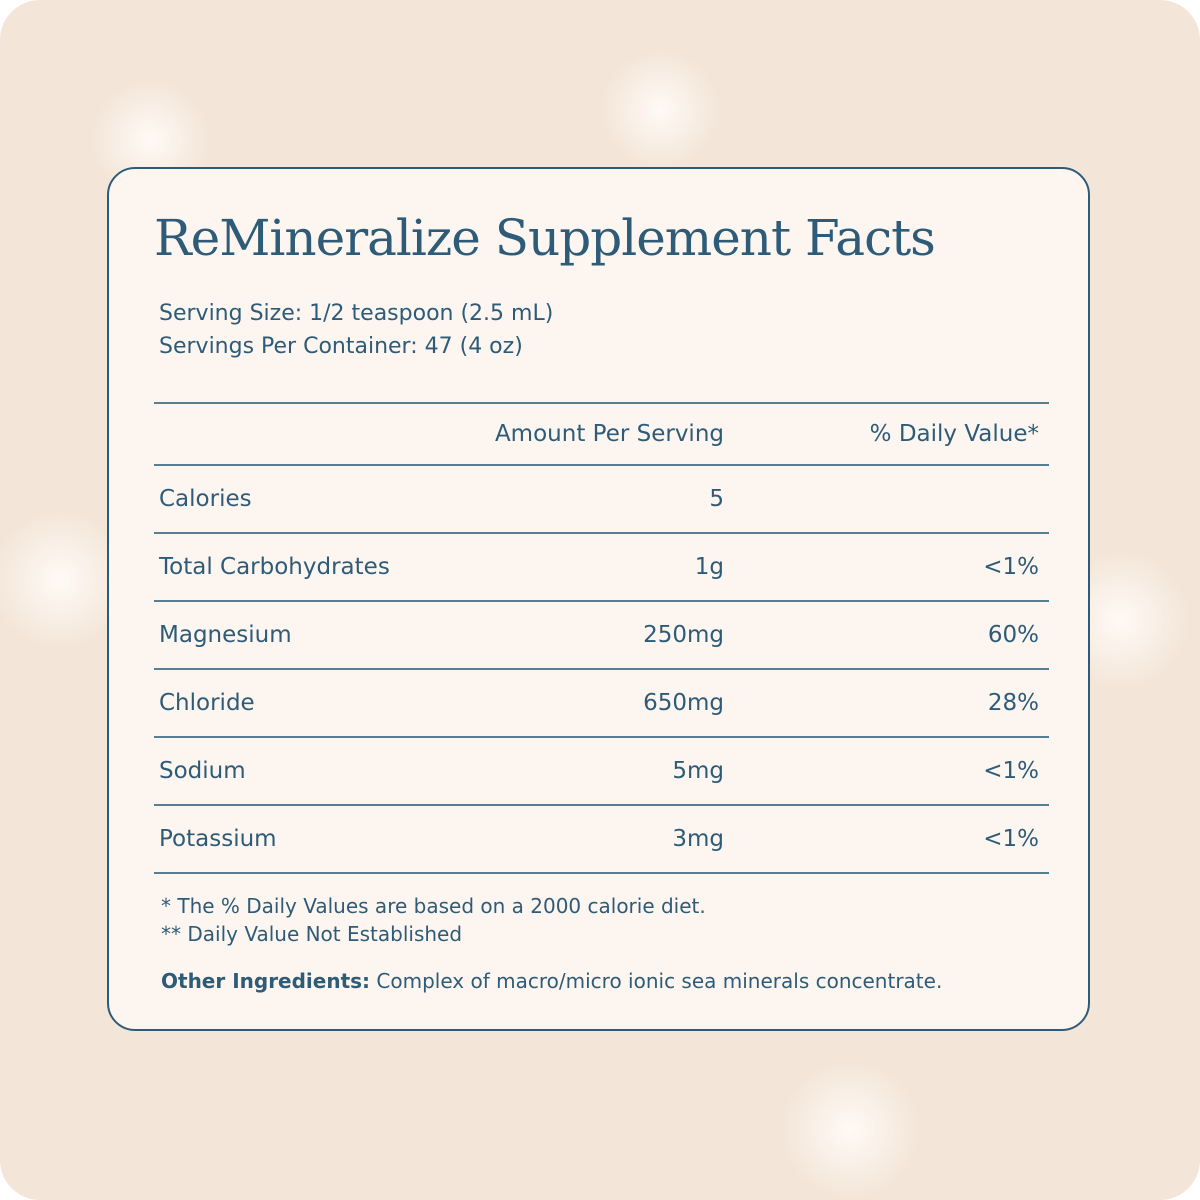 This screenshot has height=1200, width=1200. Describe the element at coordinates (589, 771) in the screenshot. I see `amount: 5mg` at that location.